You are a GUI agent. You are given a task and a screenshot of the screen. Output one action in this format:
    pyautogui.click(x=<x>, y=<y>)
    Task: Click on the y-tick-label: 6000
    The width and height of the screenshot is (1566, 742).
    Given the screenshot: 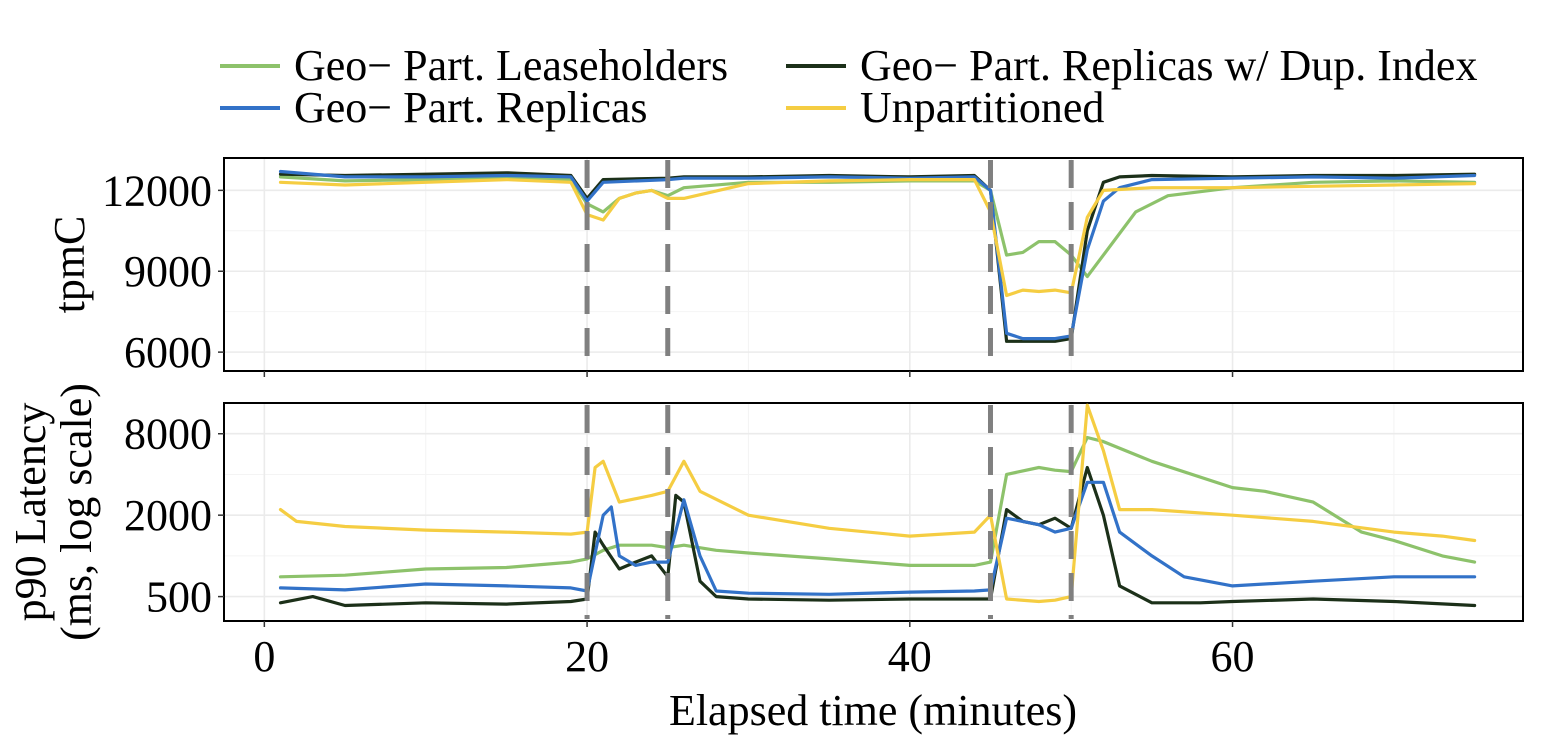 What is the action you would take?
    pyautogui.click(x=168, y=352)
    